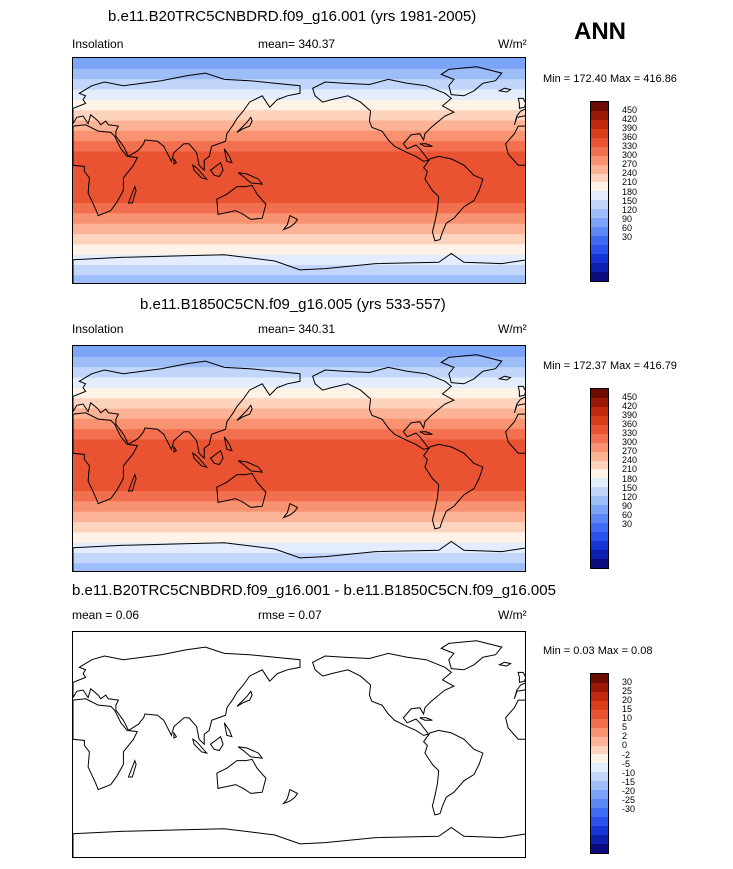  Describe the element at coordinates (512, 44) in the screenshot. I see `panel-1-units: W/m²` at that location.